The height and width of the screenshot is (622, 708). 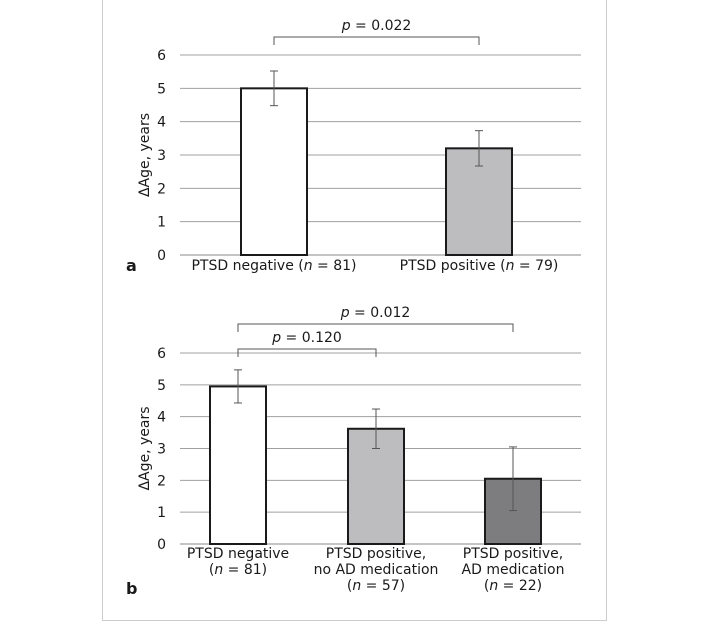 I want to click on panel-label: b, so click(x=131, y=588).